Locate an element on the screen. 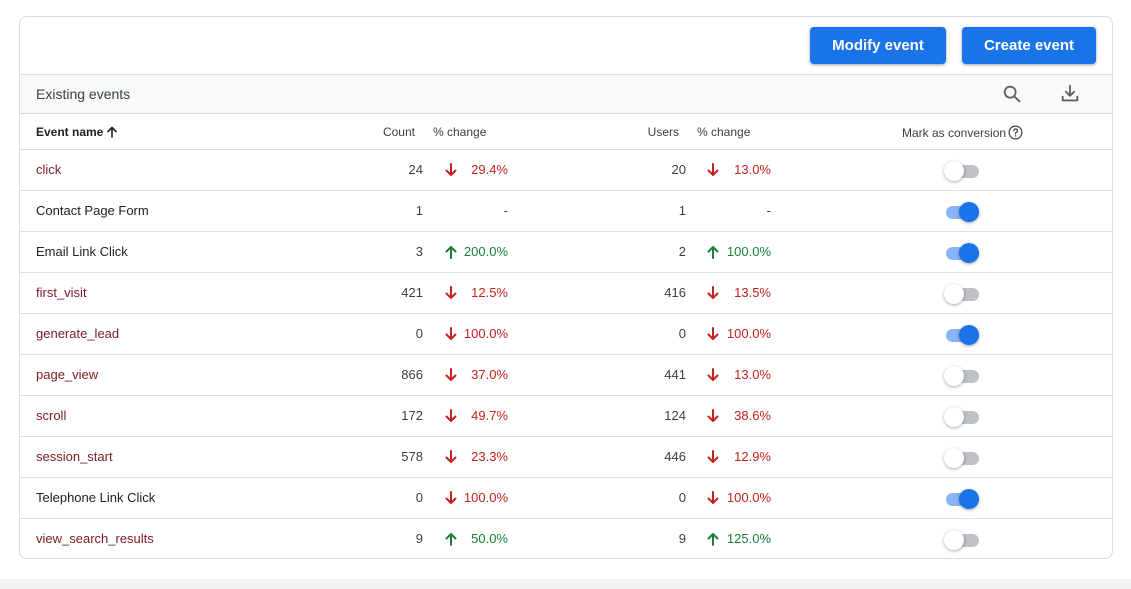 This screenshot has width=1131, height=589. count-change: 12.5% is located at coordinates (489, 292).